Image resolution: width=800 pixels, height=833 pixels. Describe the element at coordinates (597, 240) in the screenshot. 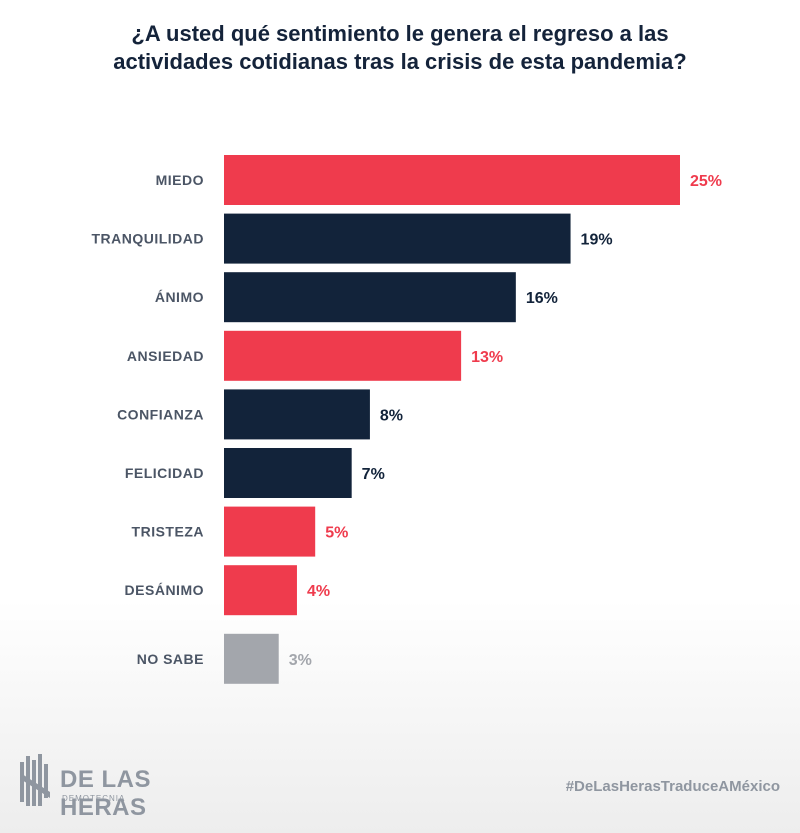

I see `value-label-1: 19%` at that location.